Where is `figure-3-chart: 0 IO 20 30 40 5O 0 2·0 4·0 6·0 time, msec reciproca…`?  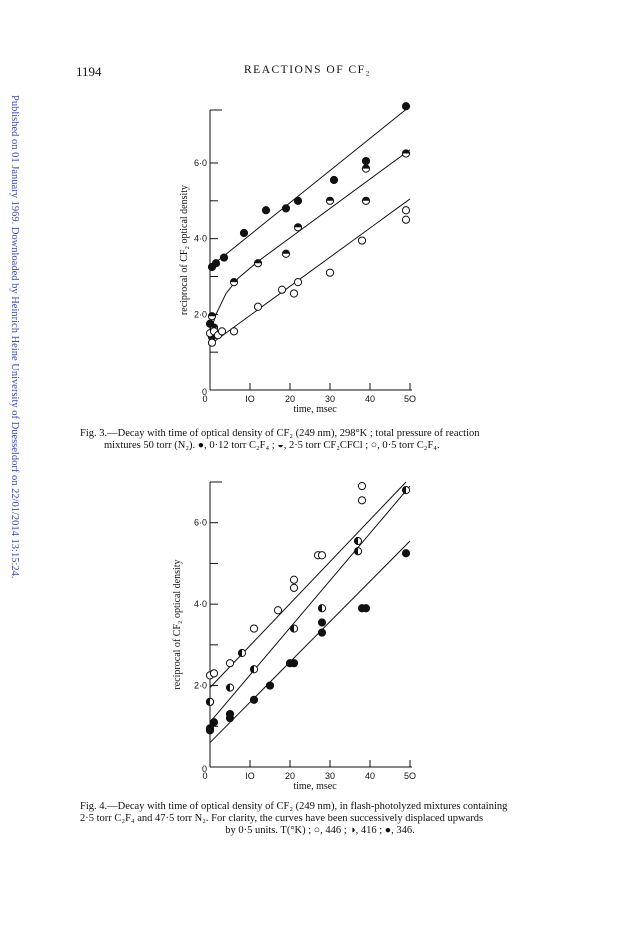
figure-3-chart: 0 IO 20 30 40 5O 0 2·0 4·0 6·0 time, msec reciproca… is located at coordinates (297, 258).